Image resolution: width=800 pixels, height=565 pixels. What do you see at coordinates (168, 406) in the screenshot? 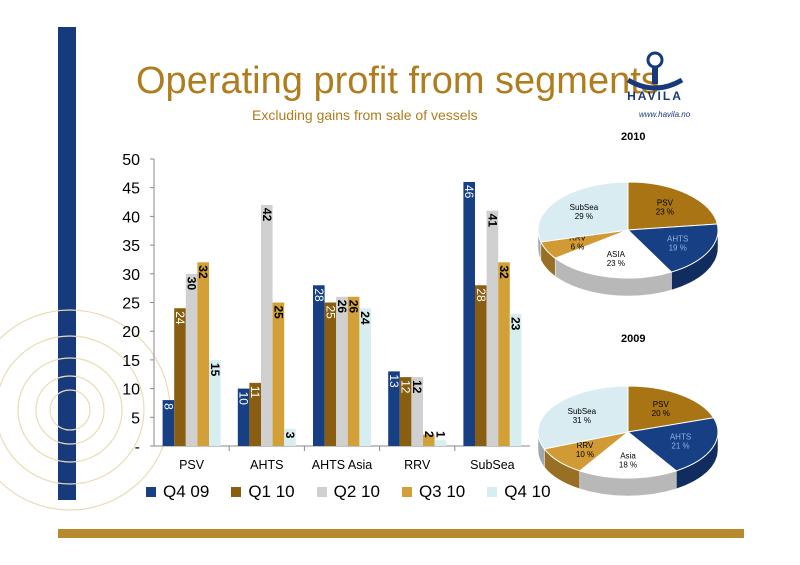
I see `data-label-psv-q4-09: 8` at bounding box center [168, 406].